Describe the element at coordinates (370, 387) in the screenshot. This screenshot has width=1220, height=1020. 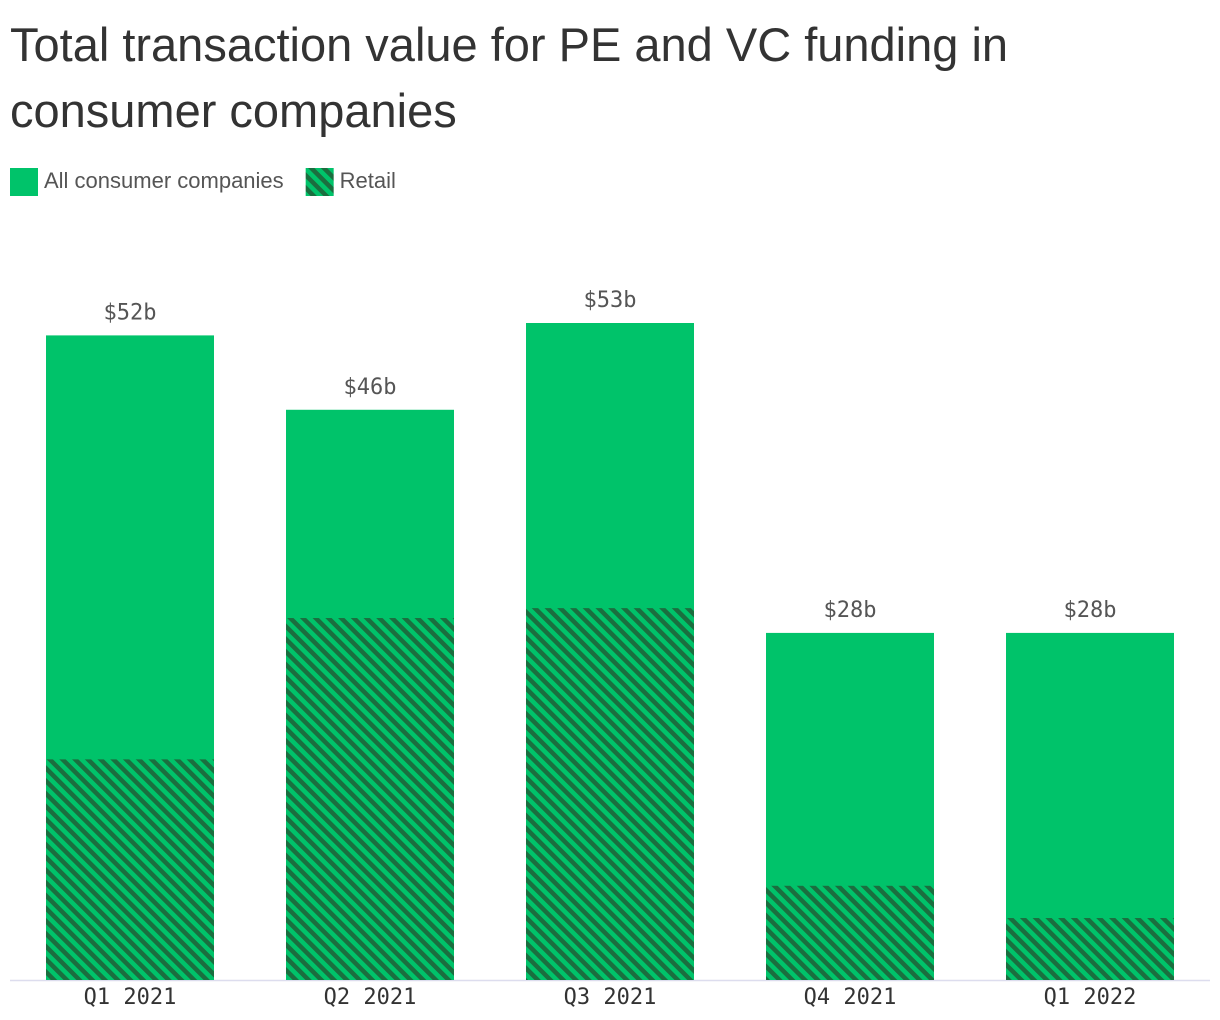
I see `value-label: $46b` at that location.